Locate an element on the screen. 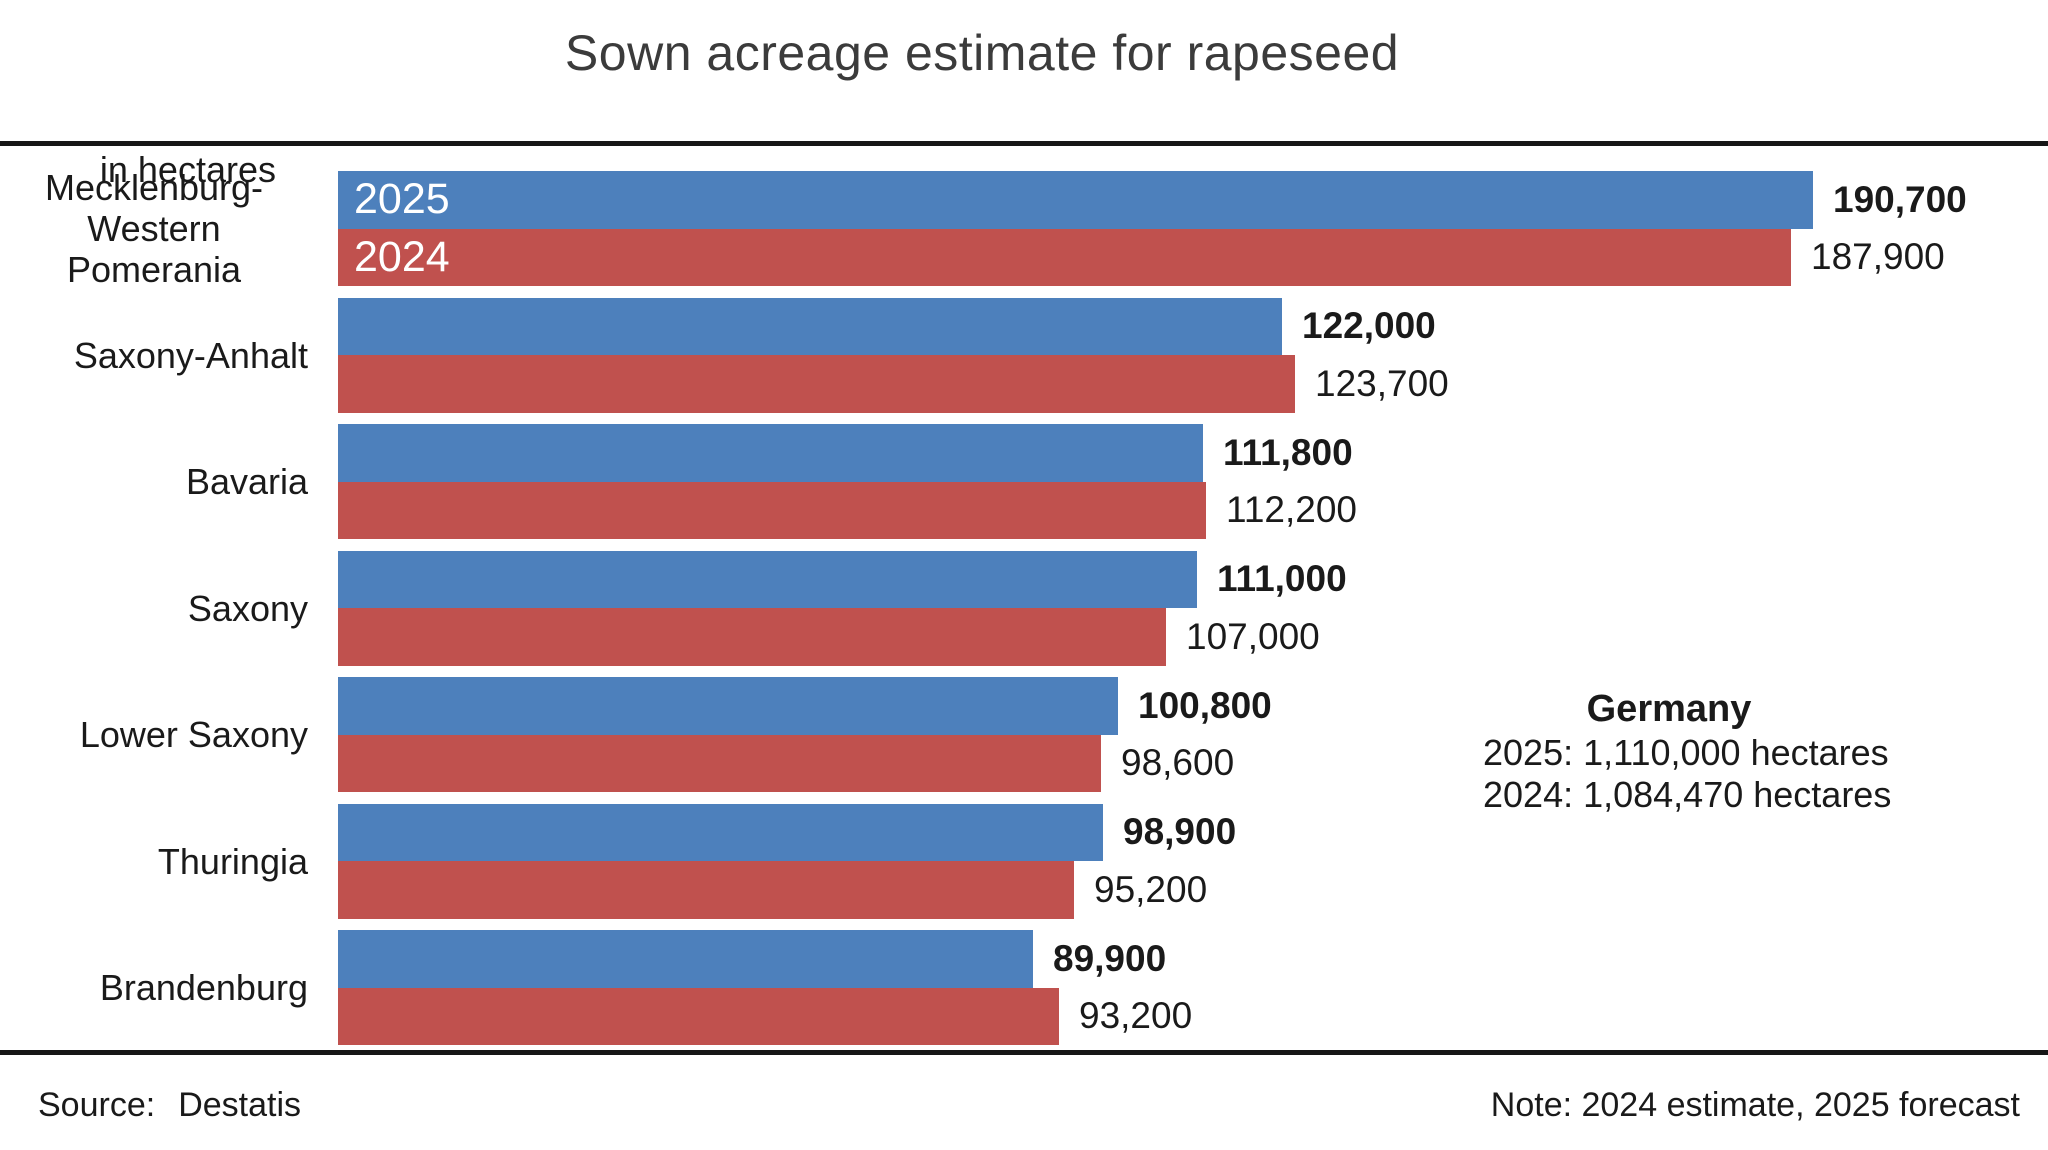  value-label-2024: 93,200 is located at coordinates (1136, 1016).